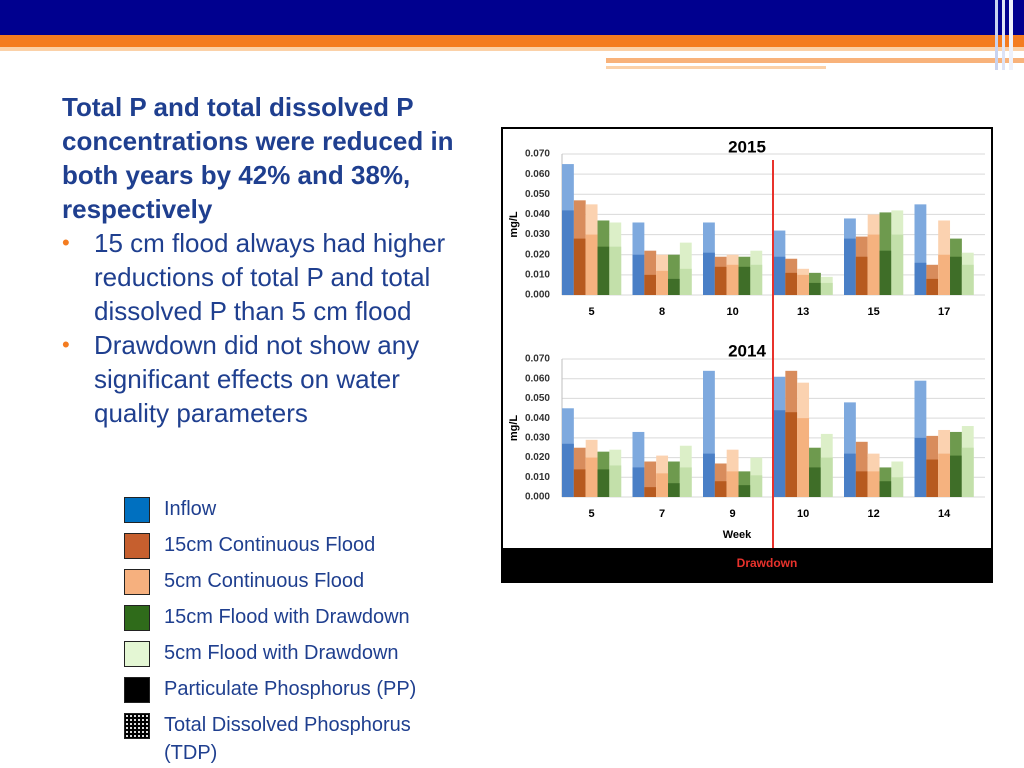  Describe the element at coordinates (537, 154) in the screenshot. I see `y-tick-label: 0.070` at that location.